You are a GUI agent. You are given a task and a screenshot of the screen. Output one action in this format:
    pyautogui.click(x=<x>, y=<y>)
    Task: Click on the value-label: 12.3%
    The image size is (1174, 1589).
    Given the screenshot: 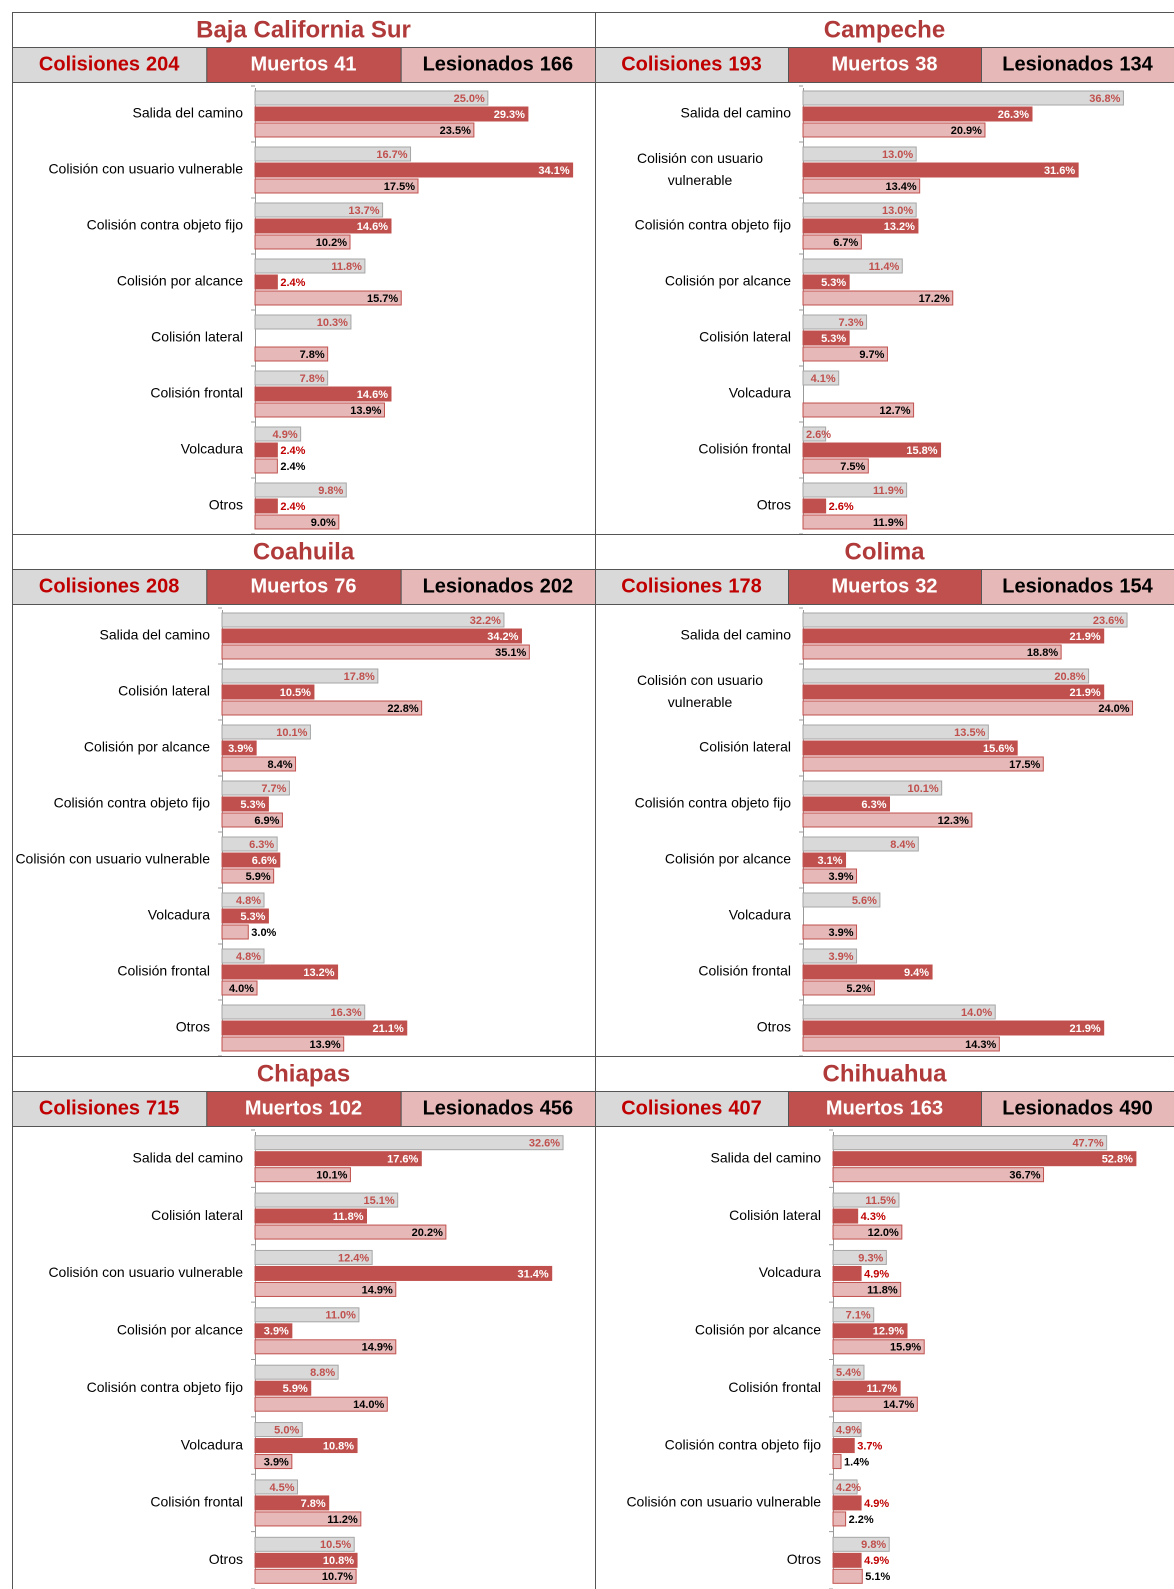 What is the action you would take?
    pyautogui.click(x=953, y=821)
    